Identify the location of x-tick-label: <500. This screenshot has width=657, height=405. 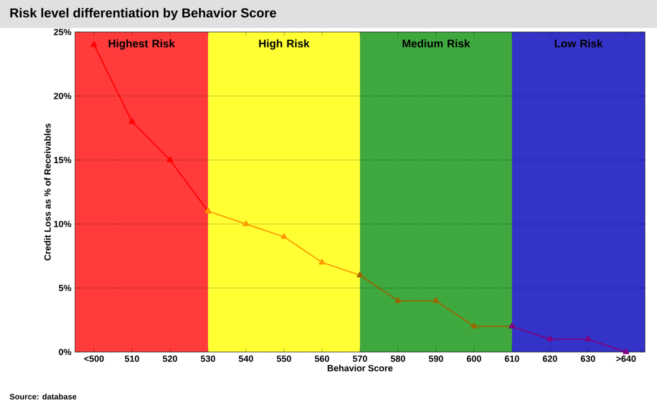
(94, 359).